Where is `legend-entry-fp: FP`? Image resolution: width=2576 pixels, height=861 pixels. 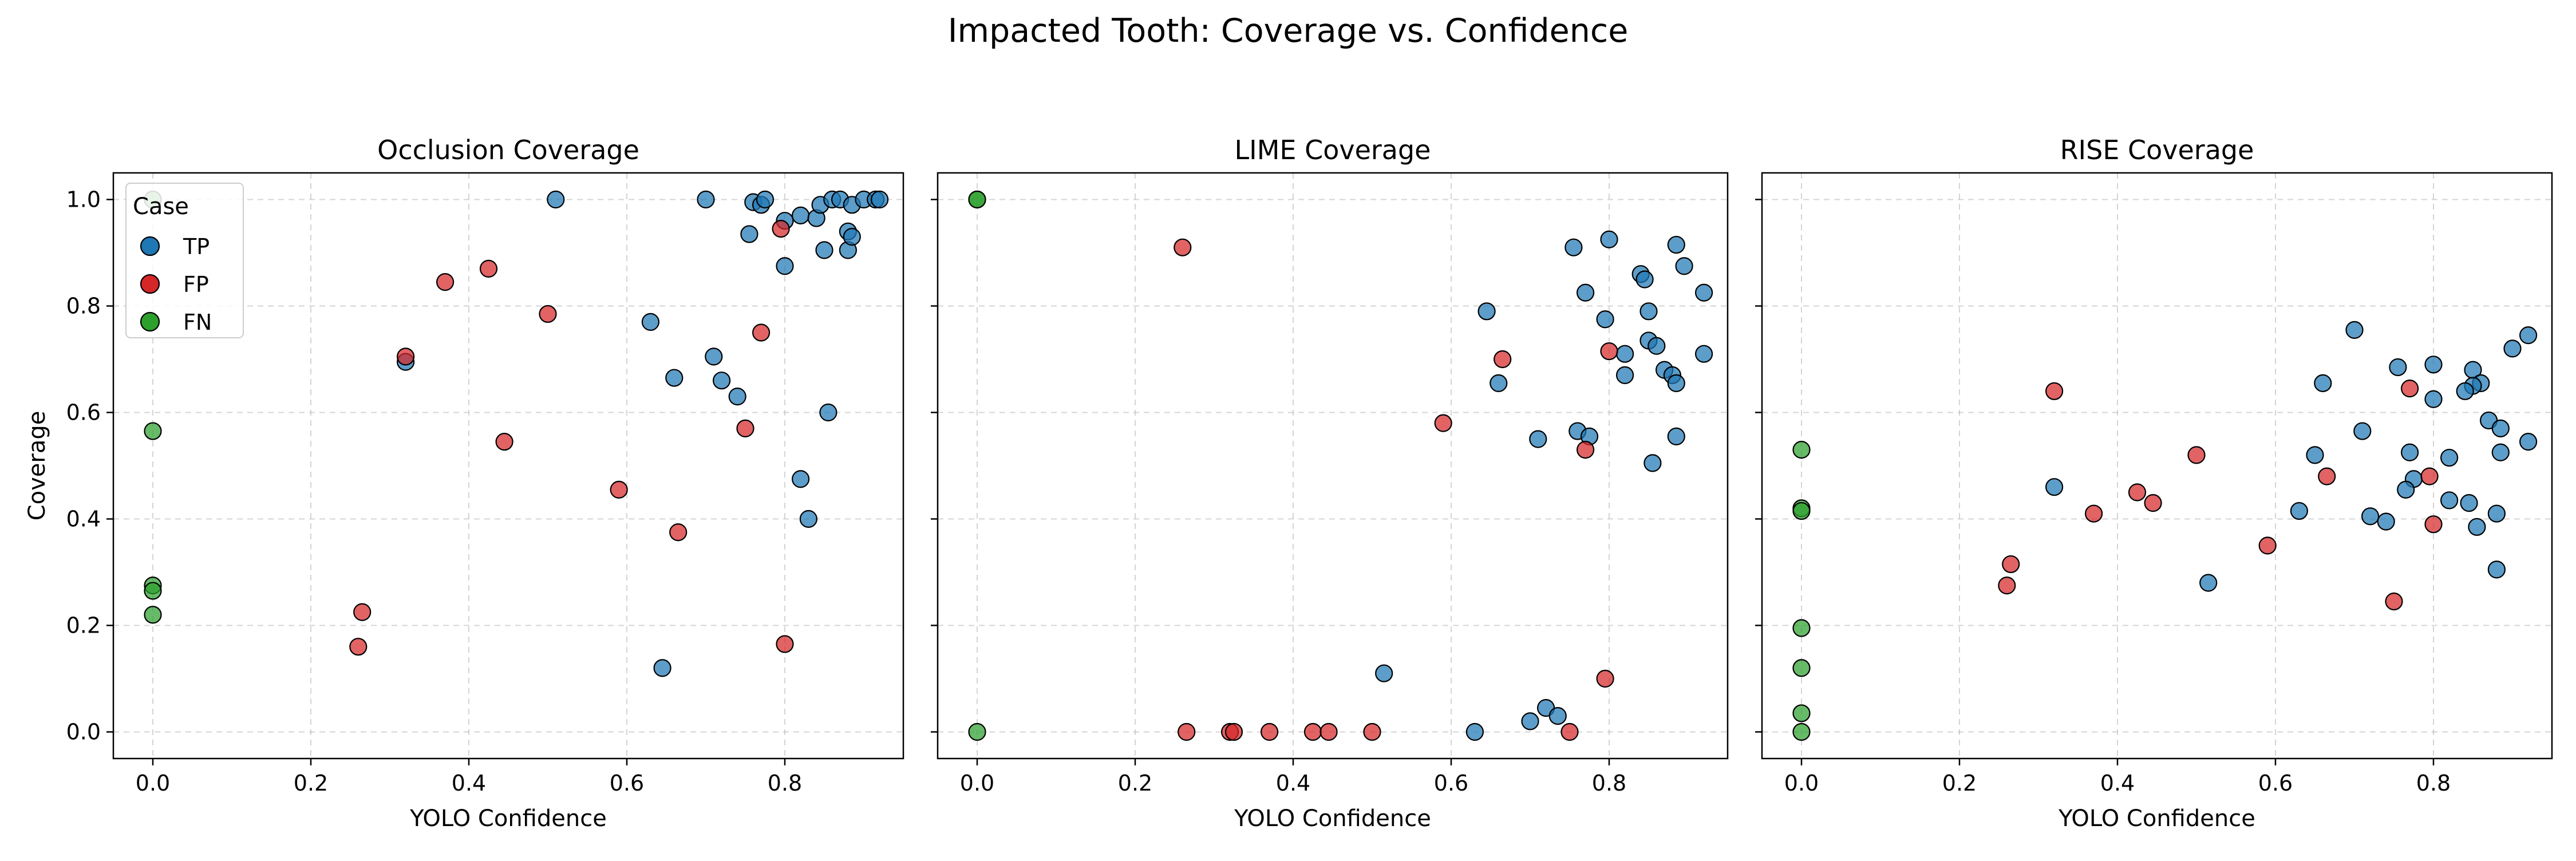
legend-entry-fp: FP is located at coordinates (196, 284).